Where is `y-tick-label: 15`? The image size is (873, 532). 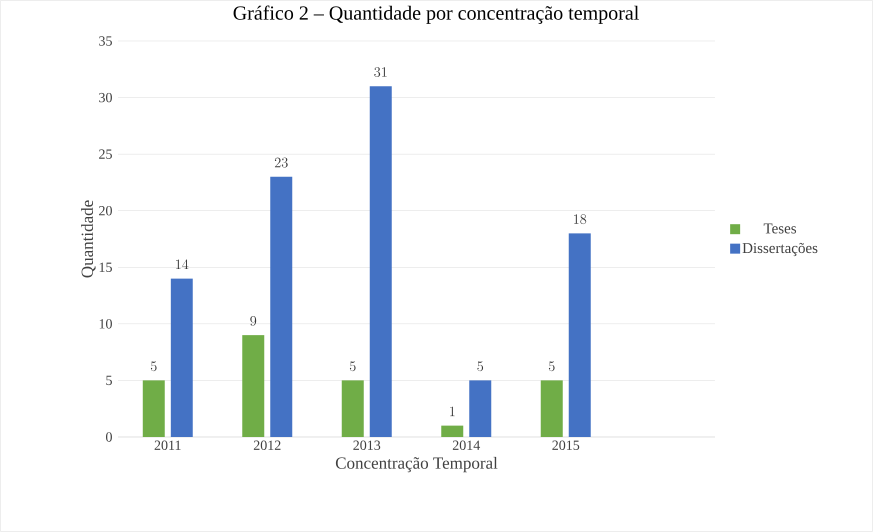
y-tick-label: 15 is located at coordinates (106, 267).